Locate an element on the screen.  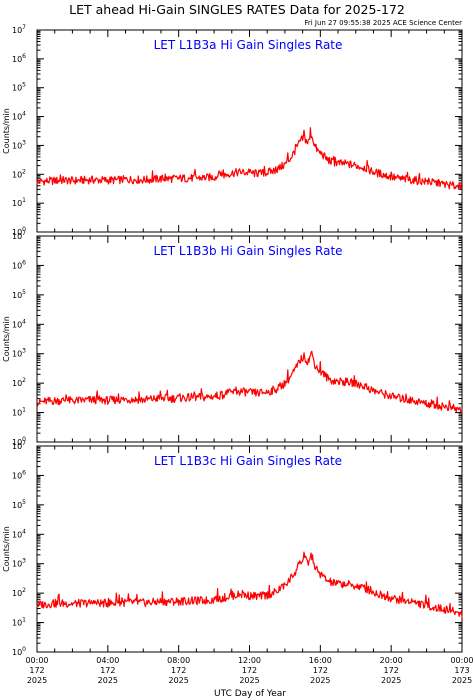
x-tick-label: 12:00 is located at coordinates (249, 660).